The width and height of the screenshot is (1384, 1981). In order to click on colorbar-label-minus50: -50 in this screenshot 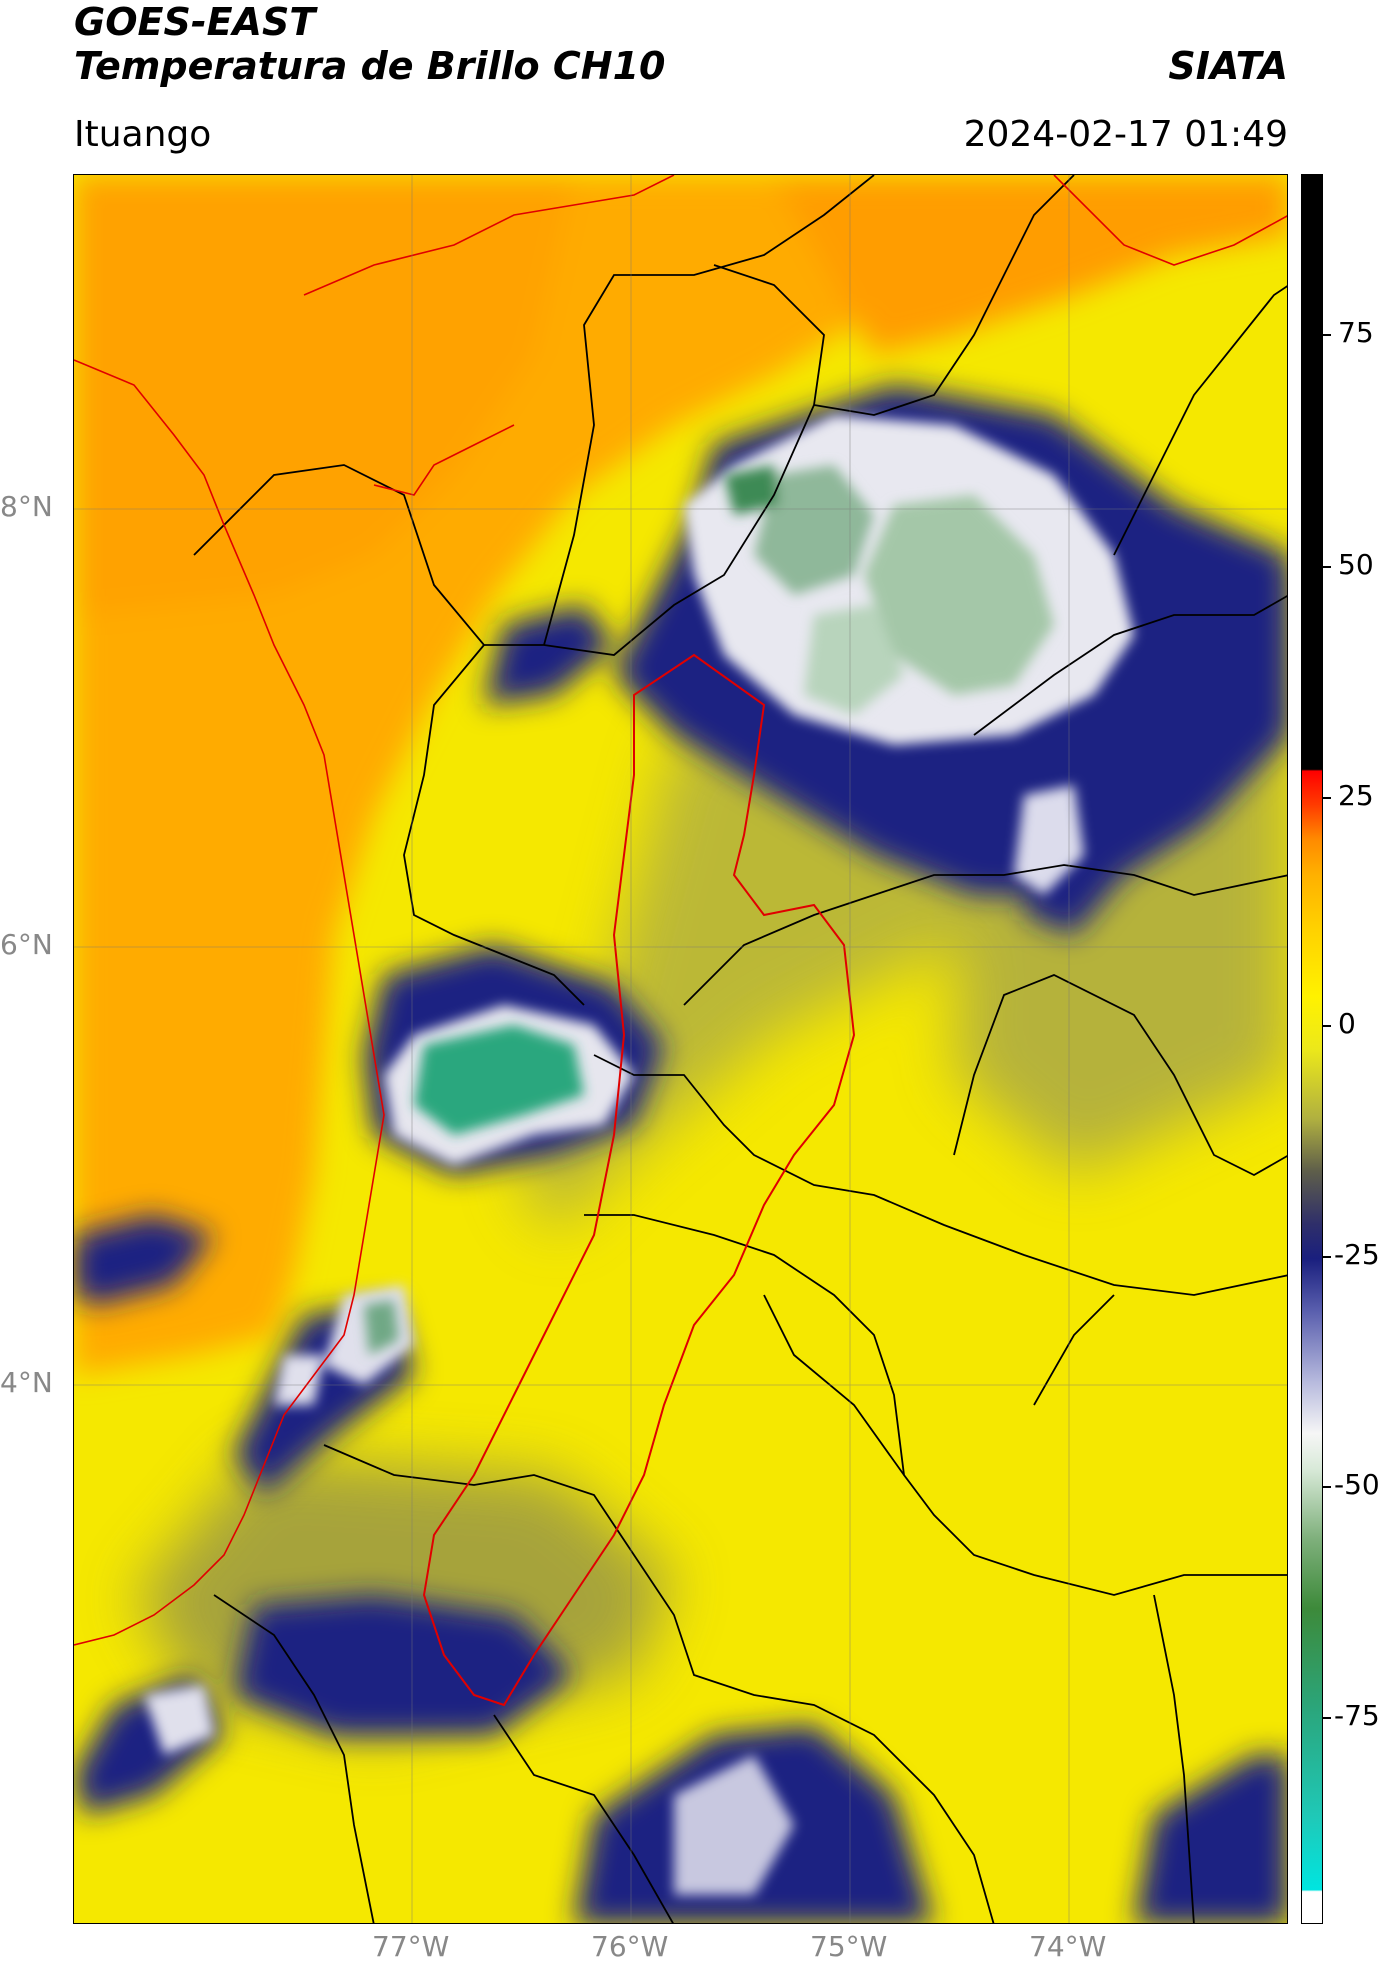, I will do `click(1357, 1484)`.